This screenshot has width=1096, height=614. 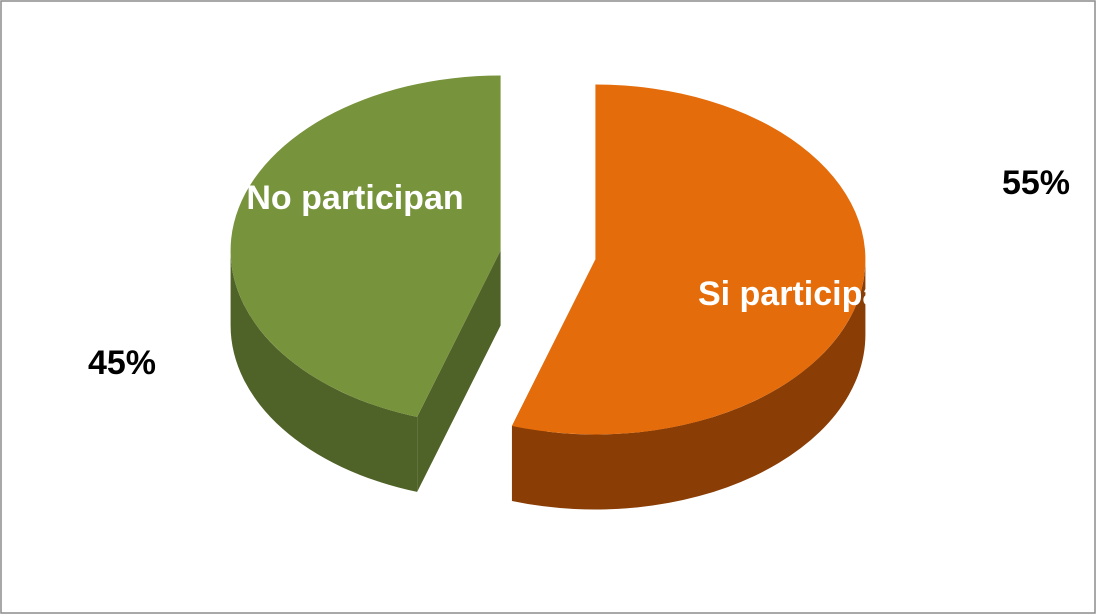 I want to click on slice, so click(x=365, y=246).